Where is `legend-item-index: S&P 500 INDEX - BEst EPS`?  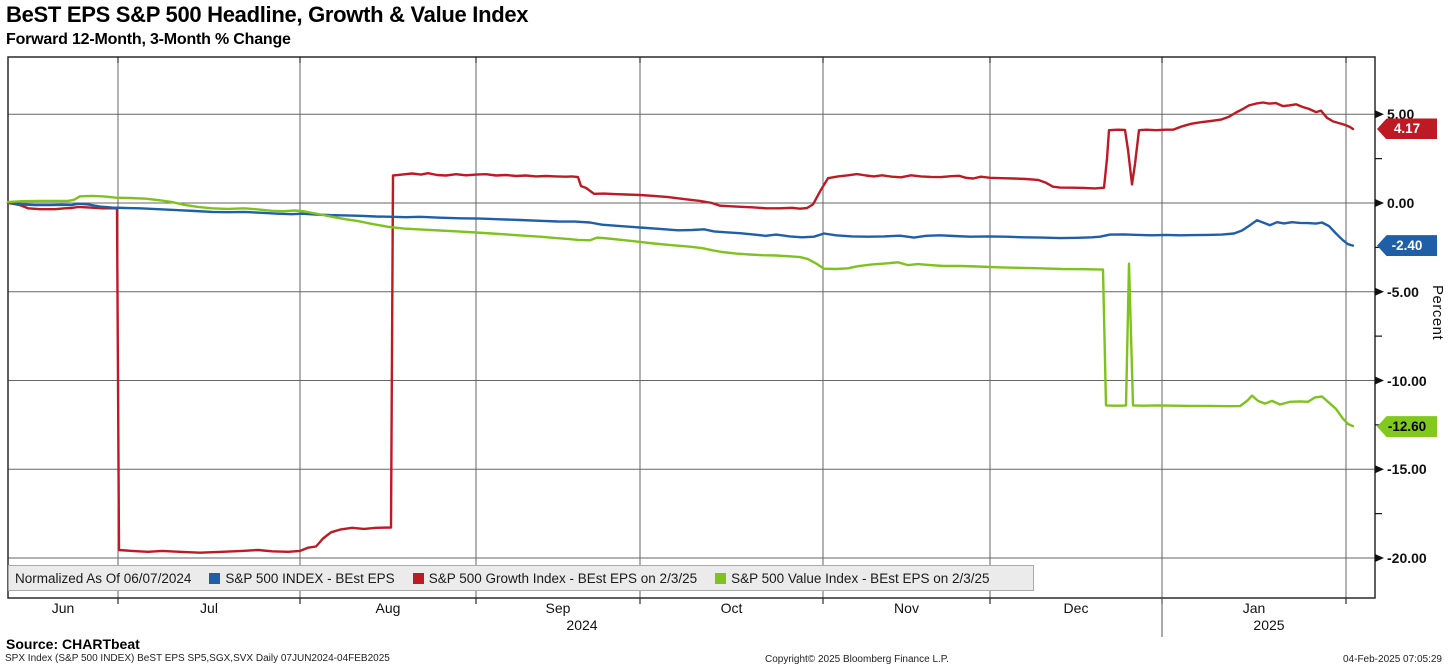
legend-item-index: S&P 500 INDEX - BEst EPS is located at coordinates (302, 578).